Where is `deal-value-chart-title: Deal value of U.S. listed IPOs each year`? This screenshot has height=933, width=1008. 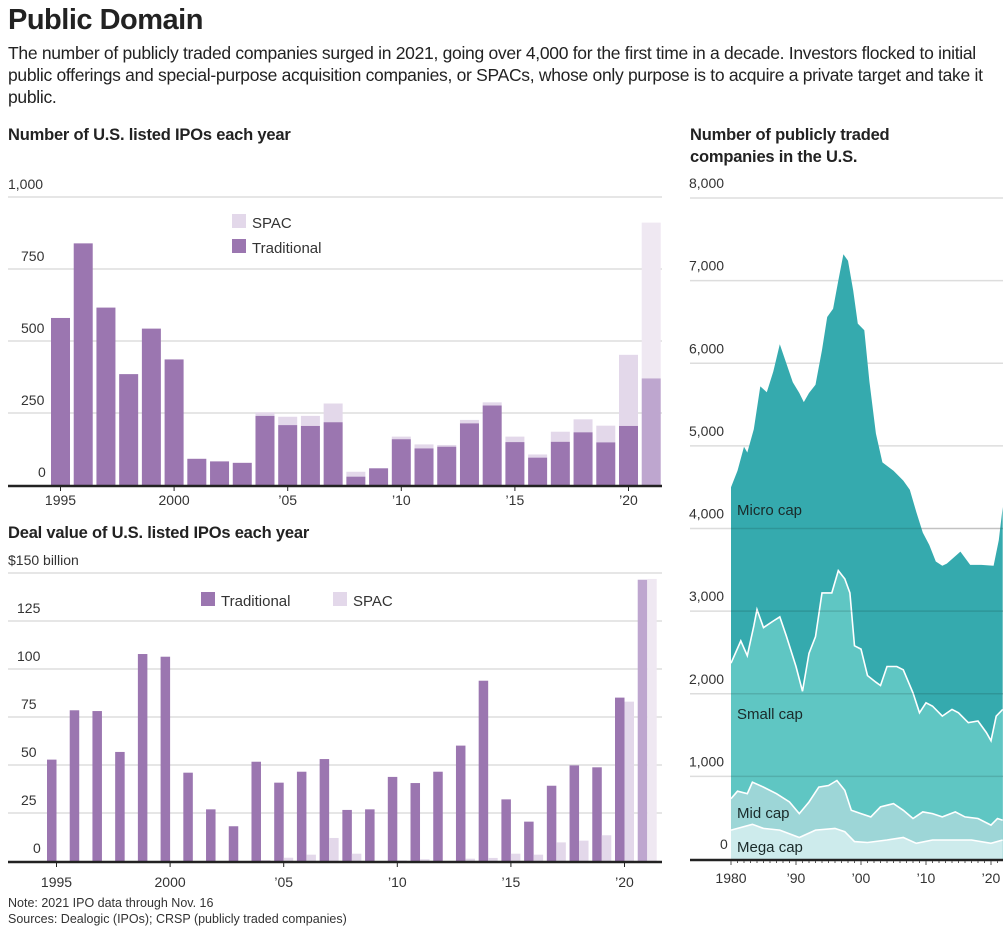
deal-value-chart-title: Deal value of U.S. listed IPOs each year is located at coordinates (159, 533).